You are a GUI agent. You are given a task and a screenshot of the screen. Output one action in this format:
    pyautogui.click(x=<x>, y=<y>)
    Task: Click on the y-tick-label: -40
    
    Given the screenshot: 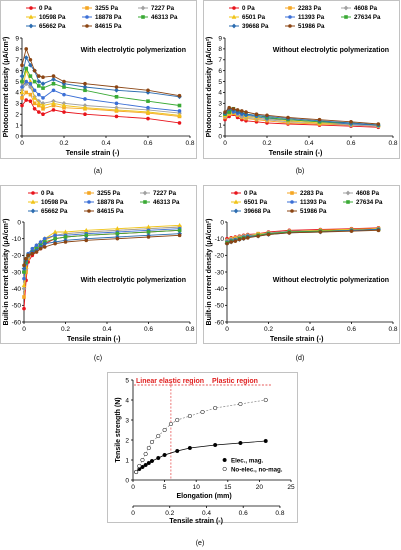 What is the action you would take?
    pyautogui.click(x=17, y=289)
    